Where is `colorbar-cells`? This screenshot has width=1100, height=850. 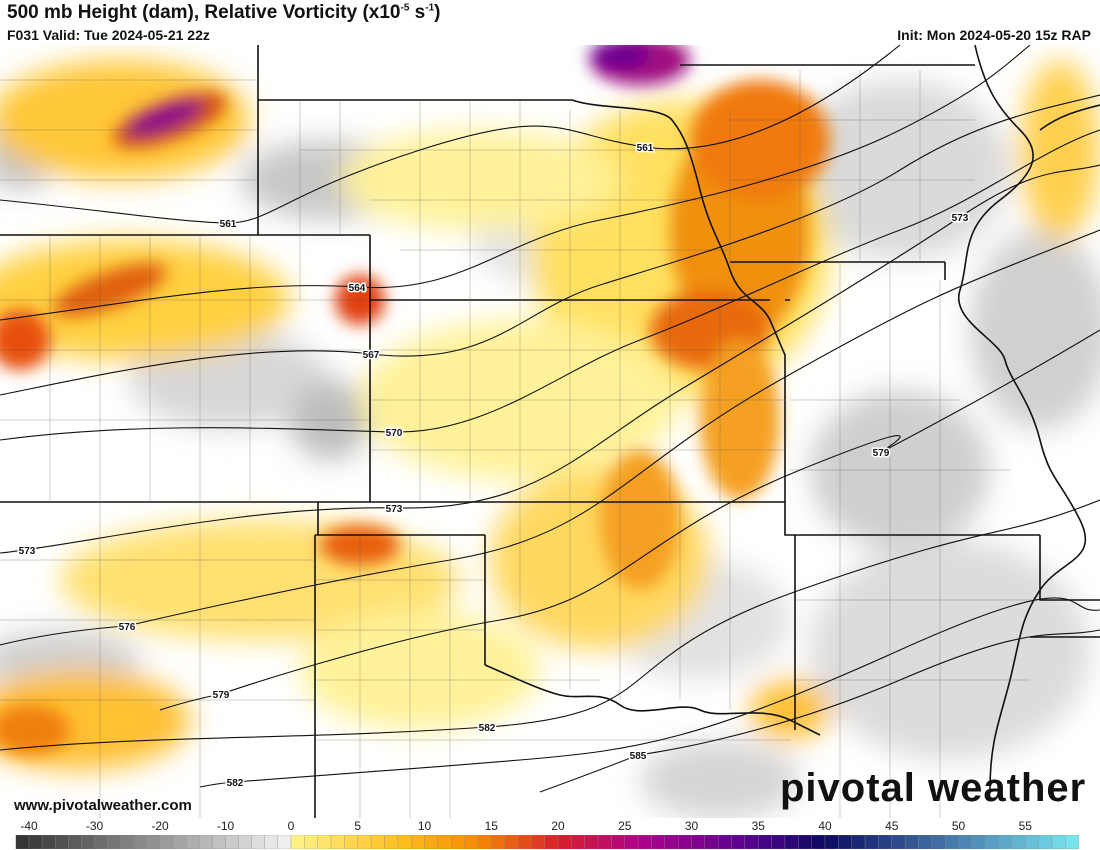 colorbar-cells is located at coordinates (547, 842).